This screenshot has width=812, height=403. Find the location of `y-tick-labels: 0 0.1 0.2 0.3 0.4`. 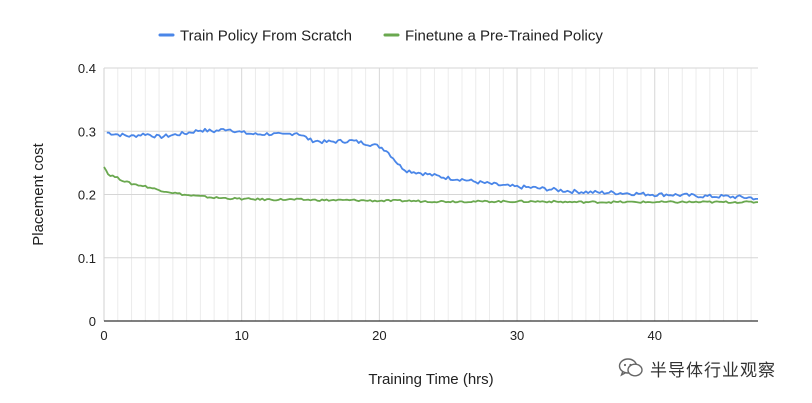

y-tick-labels: 0 0.1 0.2 0.3 0.4 is located at coordinates (87, 195).